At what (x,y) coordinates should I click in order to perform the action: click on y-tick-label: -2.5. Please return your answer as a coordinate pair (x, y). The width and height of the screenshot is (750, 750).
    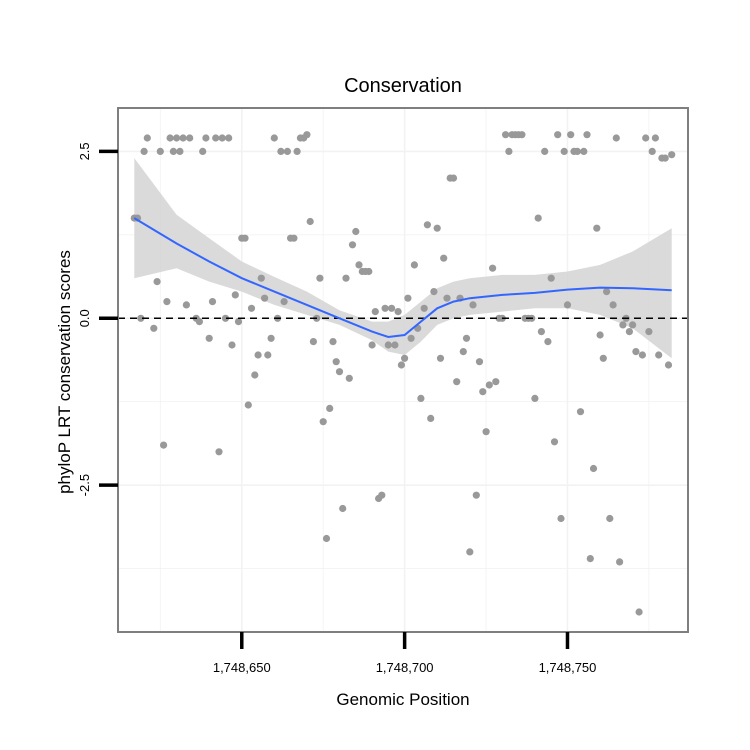
    Looking at the image, I should click on (84, 485).